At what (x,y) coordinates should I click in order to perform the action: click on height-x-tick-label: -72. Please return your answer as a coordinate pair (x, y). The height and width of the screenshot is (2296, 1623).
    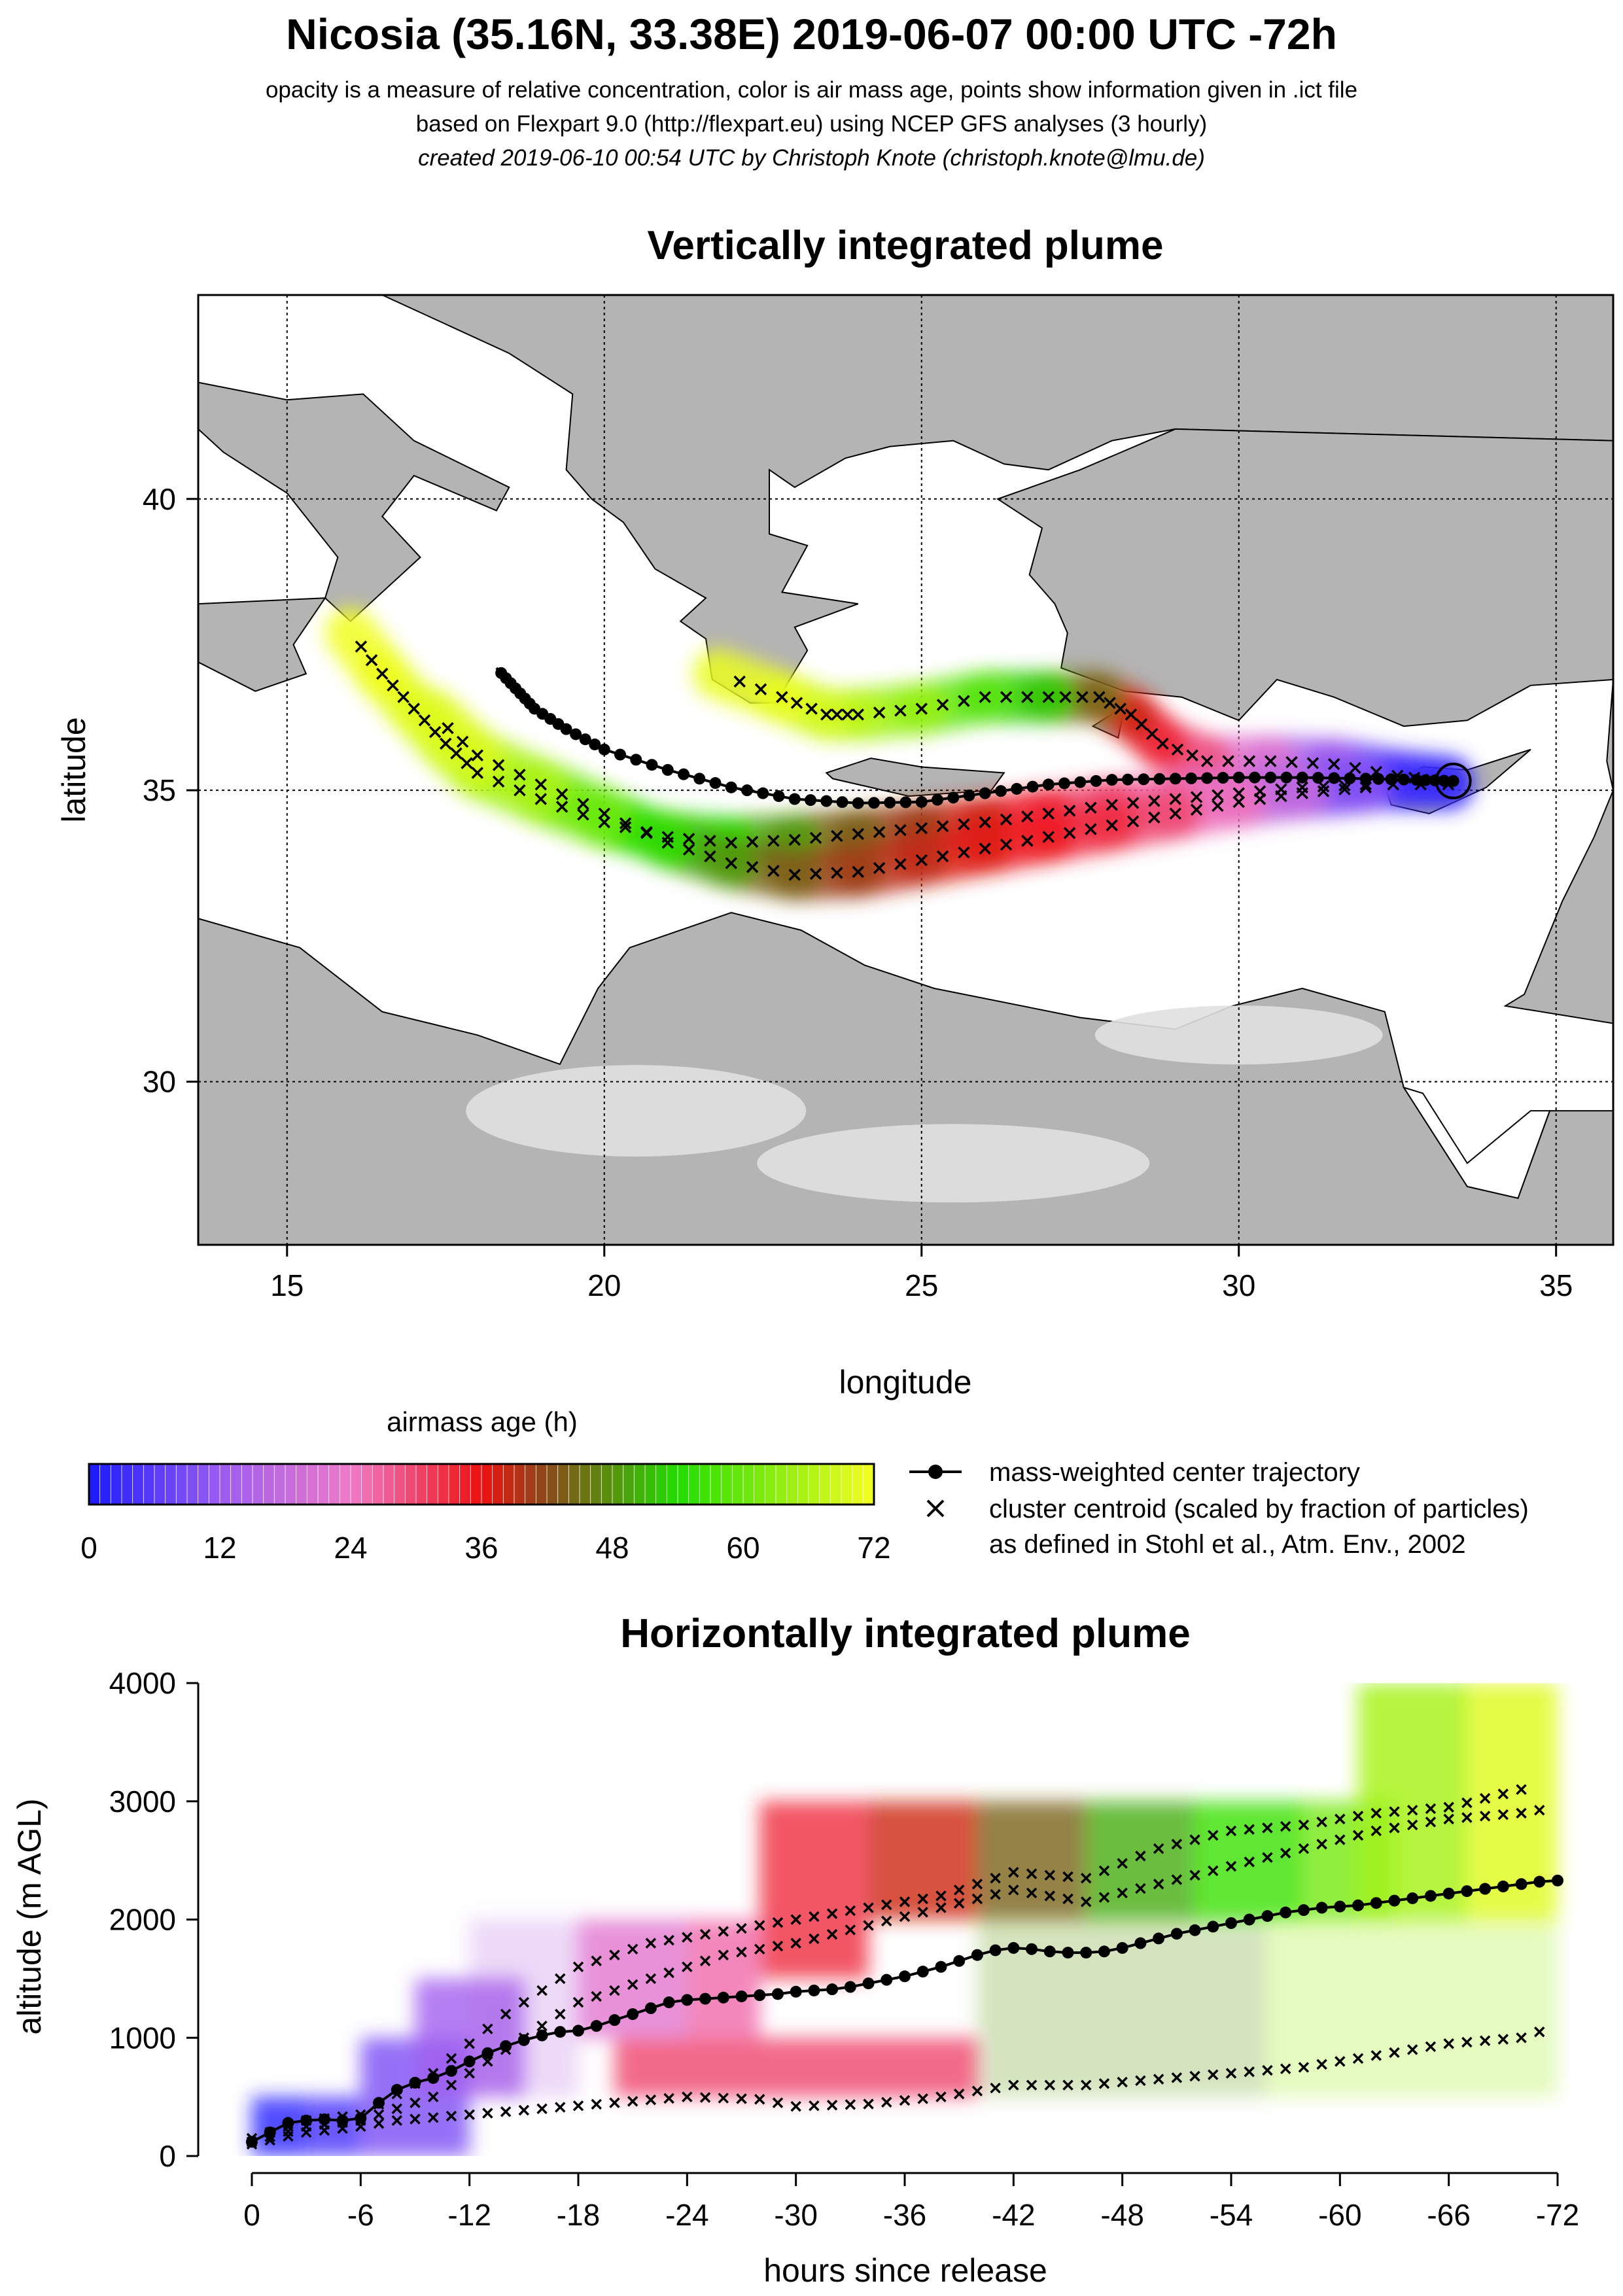
    Looking at the image, I should click on (1558, 2215).